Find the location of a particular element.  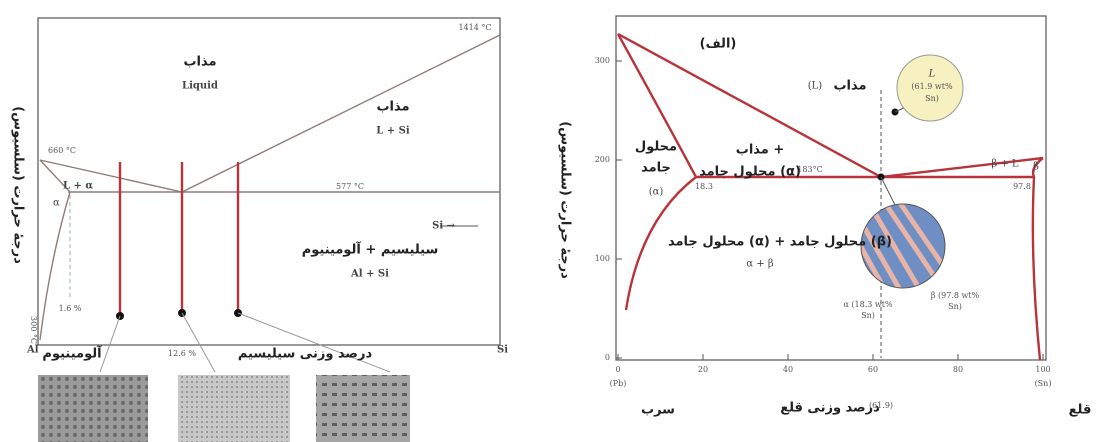

left-diagram-label: 12.6 % is located at coordinates (182, 353).